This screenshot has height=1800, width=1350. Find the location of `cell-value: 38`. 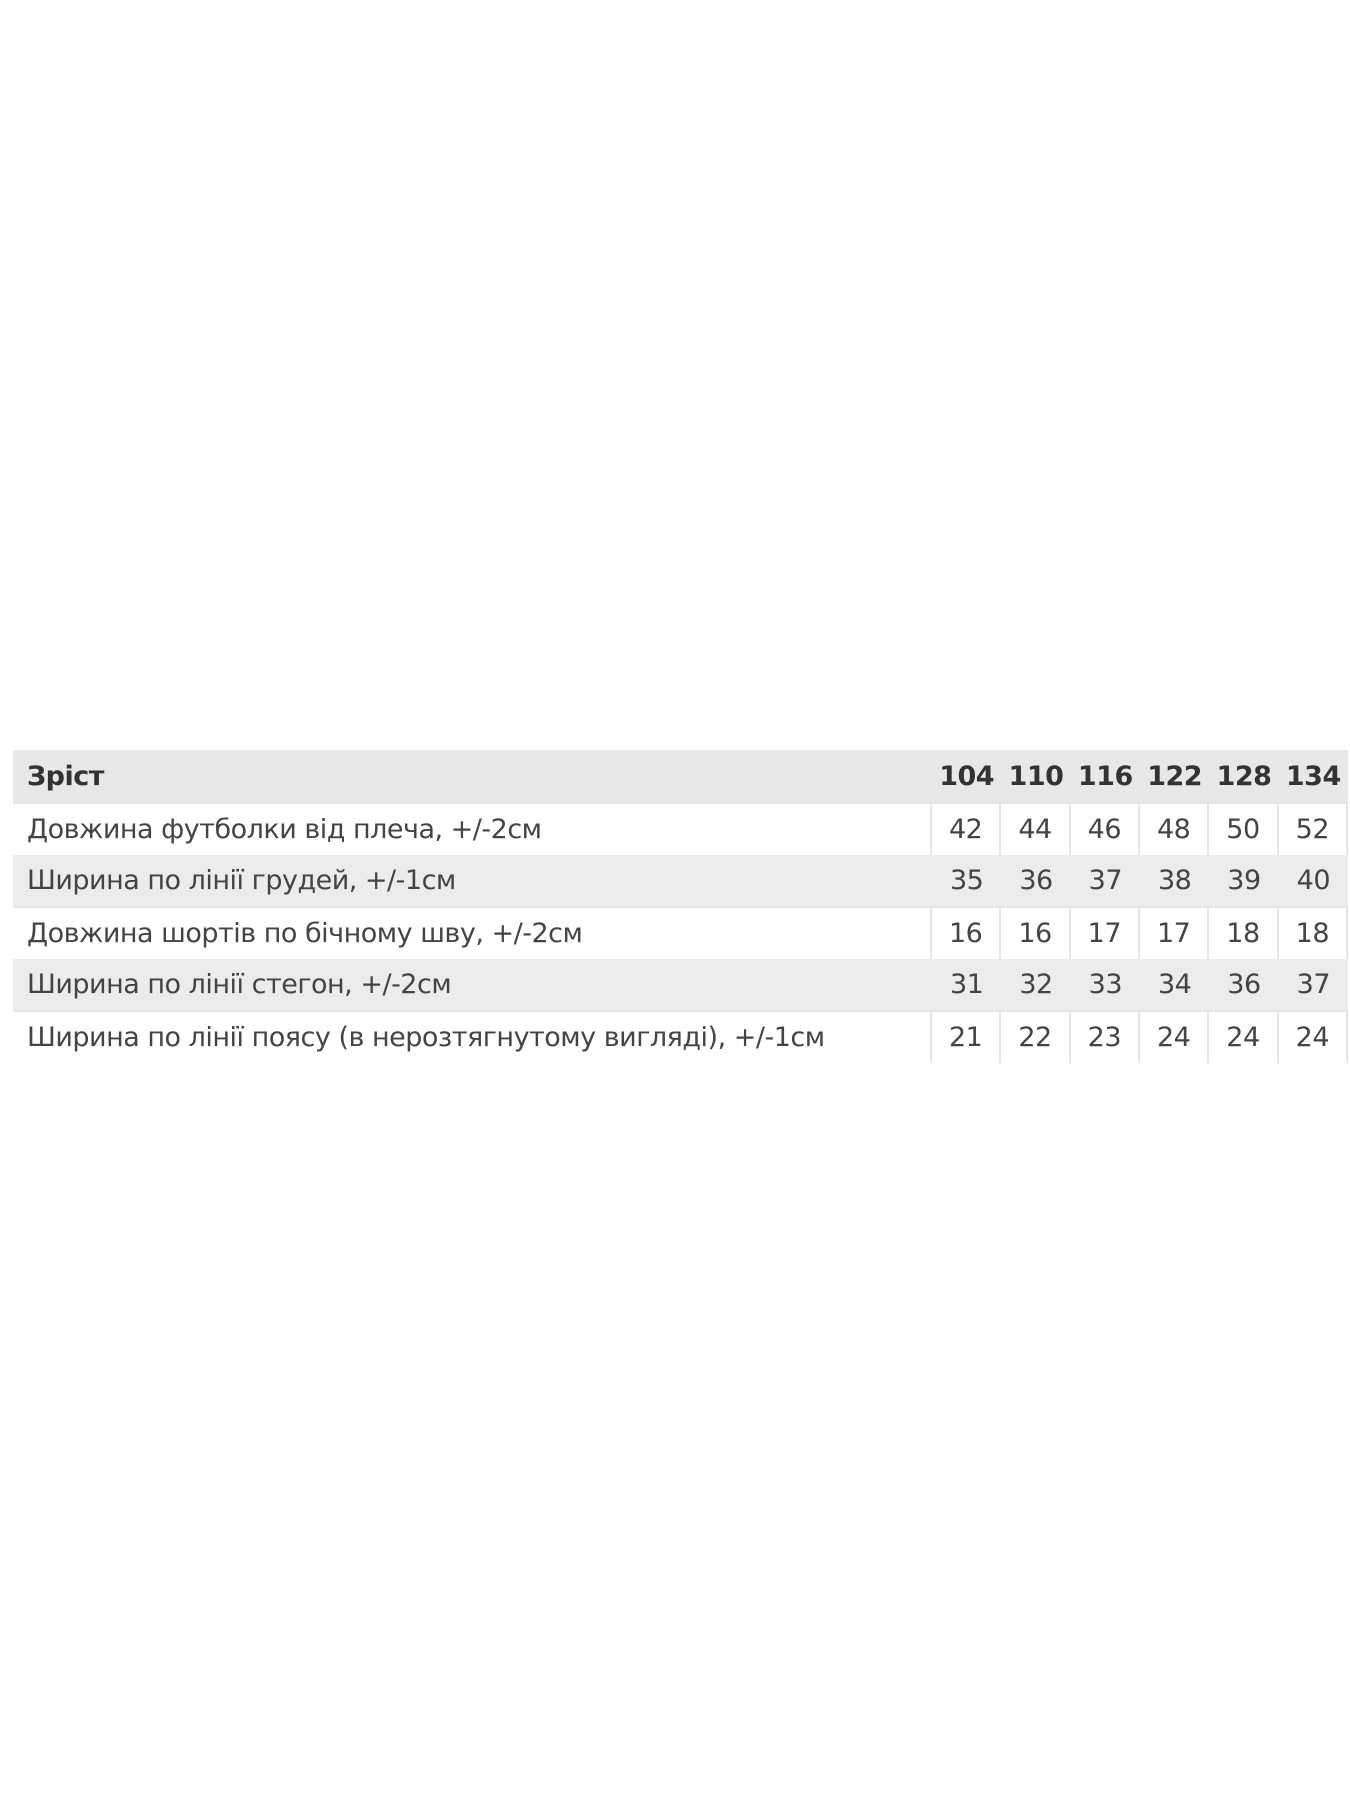

cell-value: 38 is located at coordinates (1174, 880).